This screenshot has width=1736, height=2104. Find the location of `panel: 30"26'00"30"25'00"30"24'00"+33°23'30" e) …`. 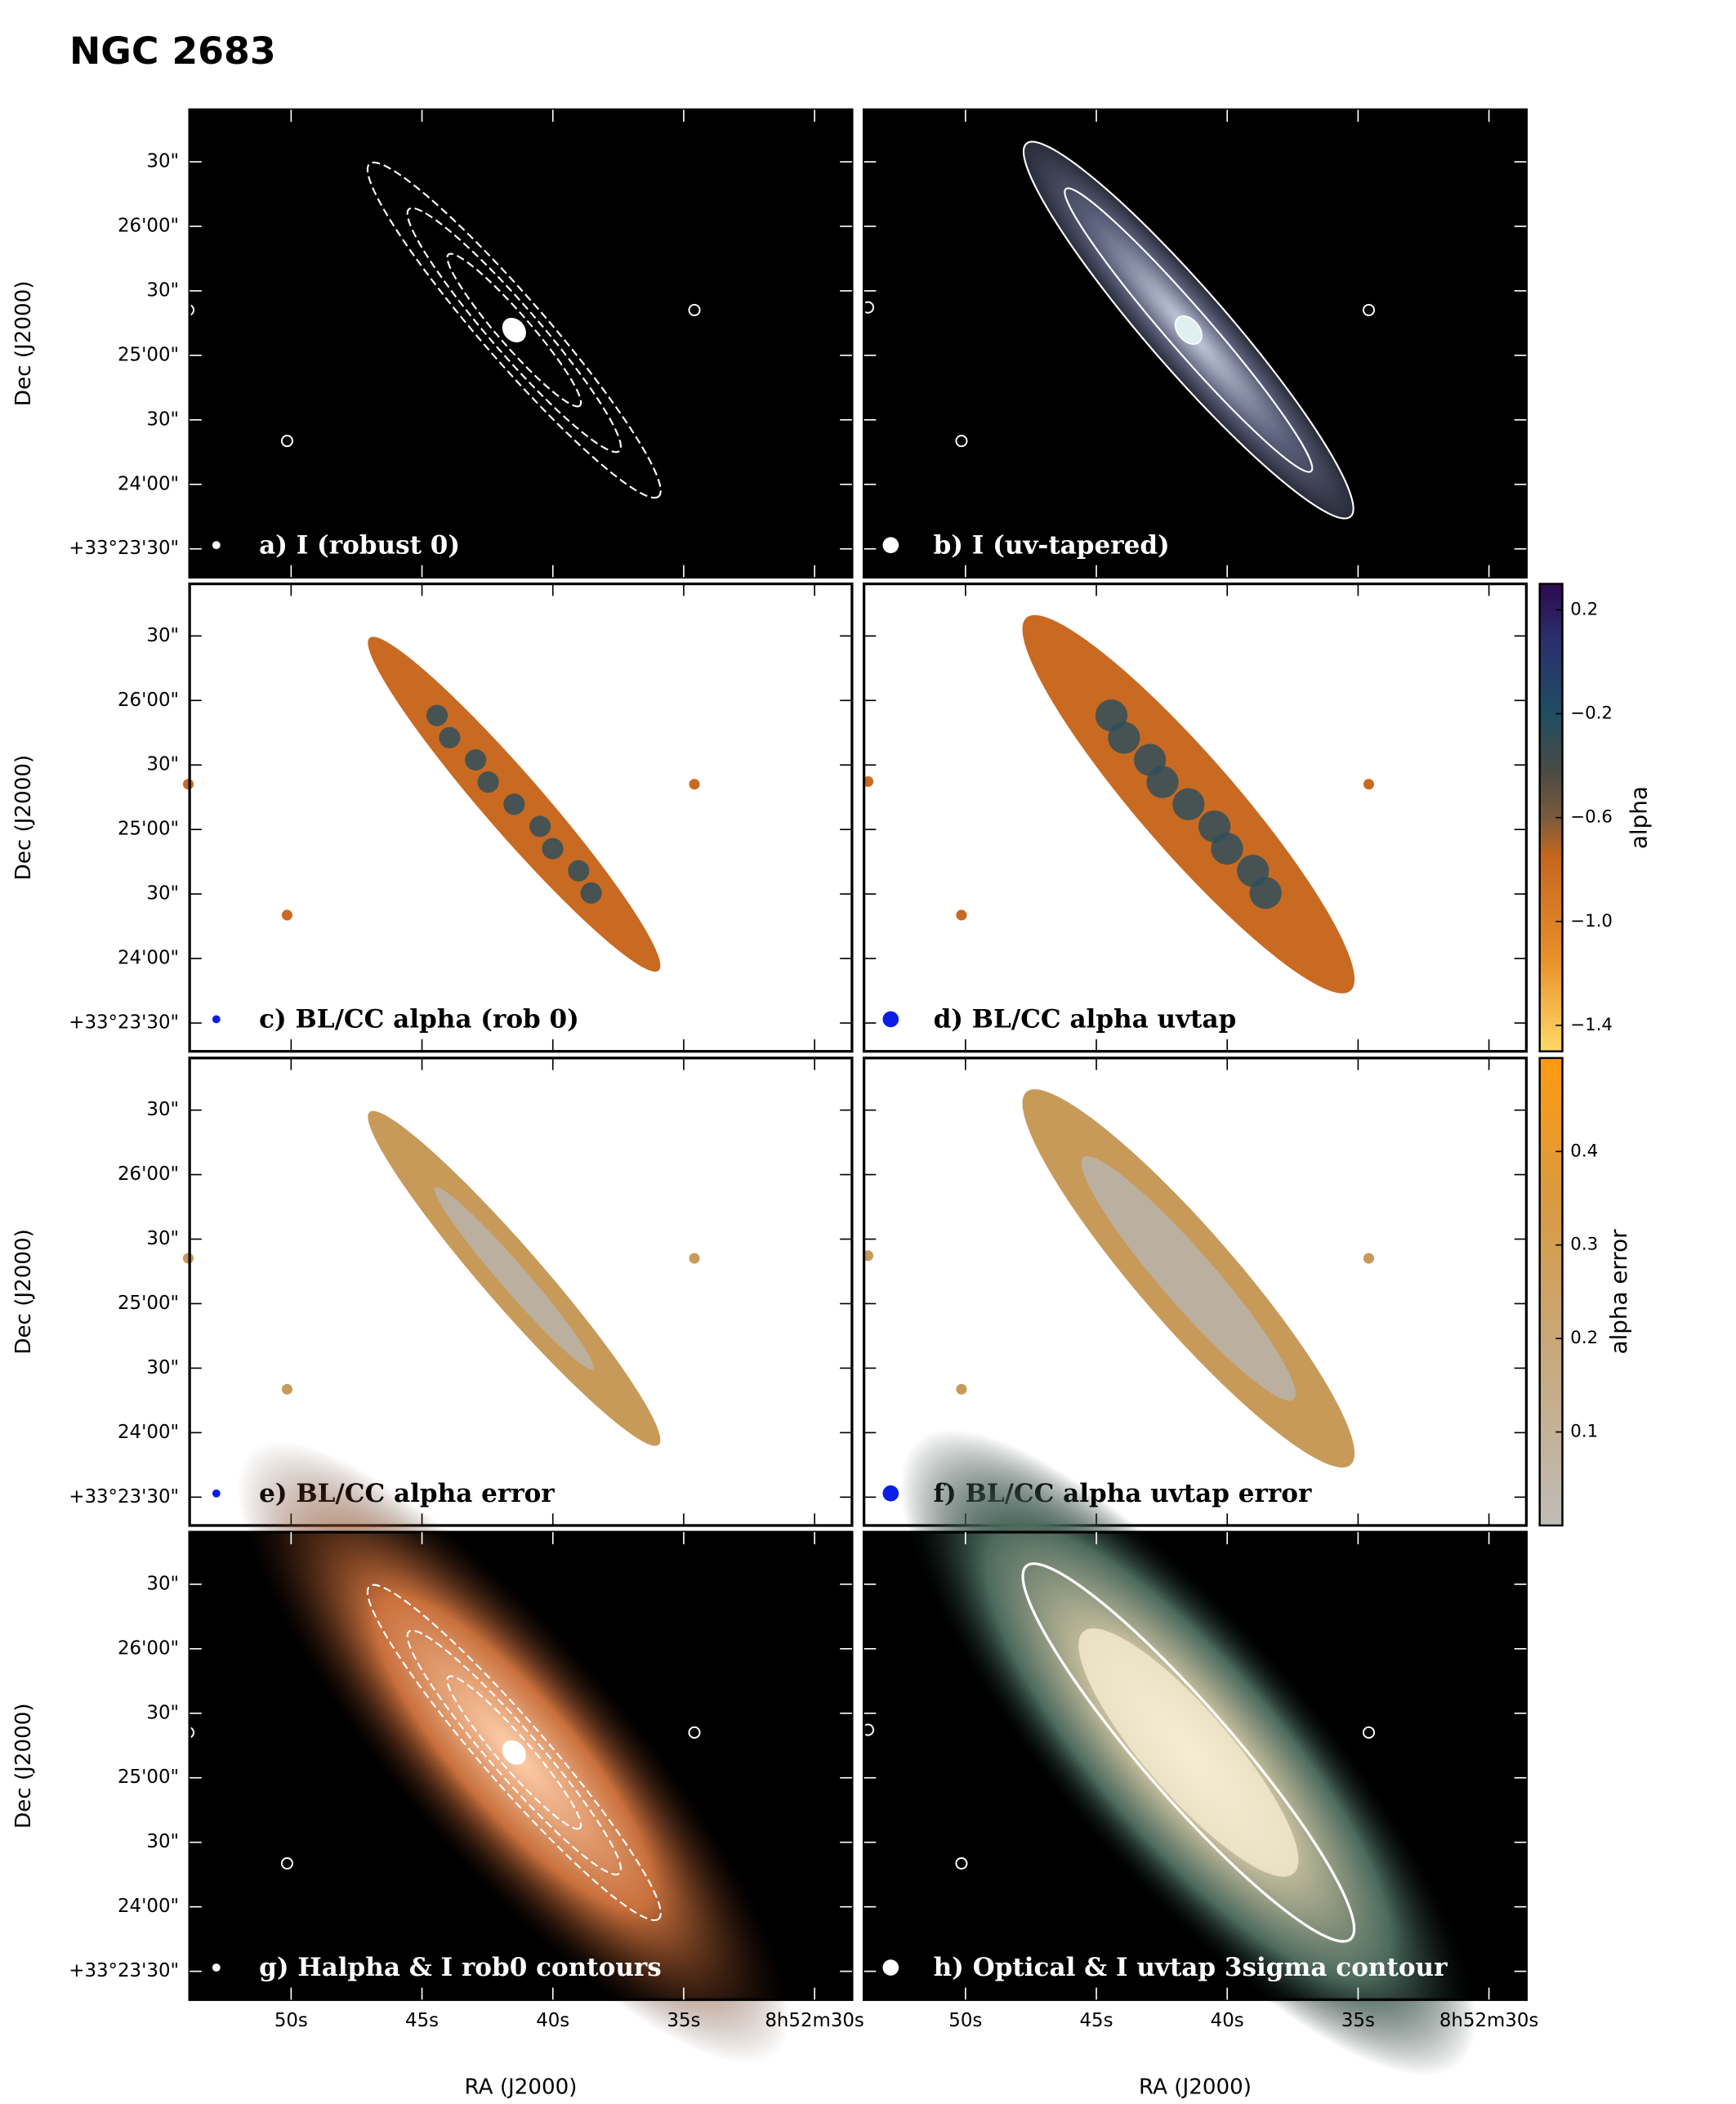

panel: 30"26'00"30"25'00"30"24'00"+33°23'30" e) … is located at coordinates (433, 1291).